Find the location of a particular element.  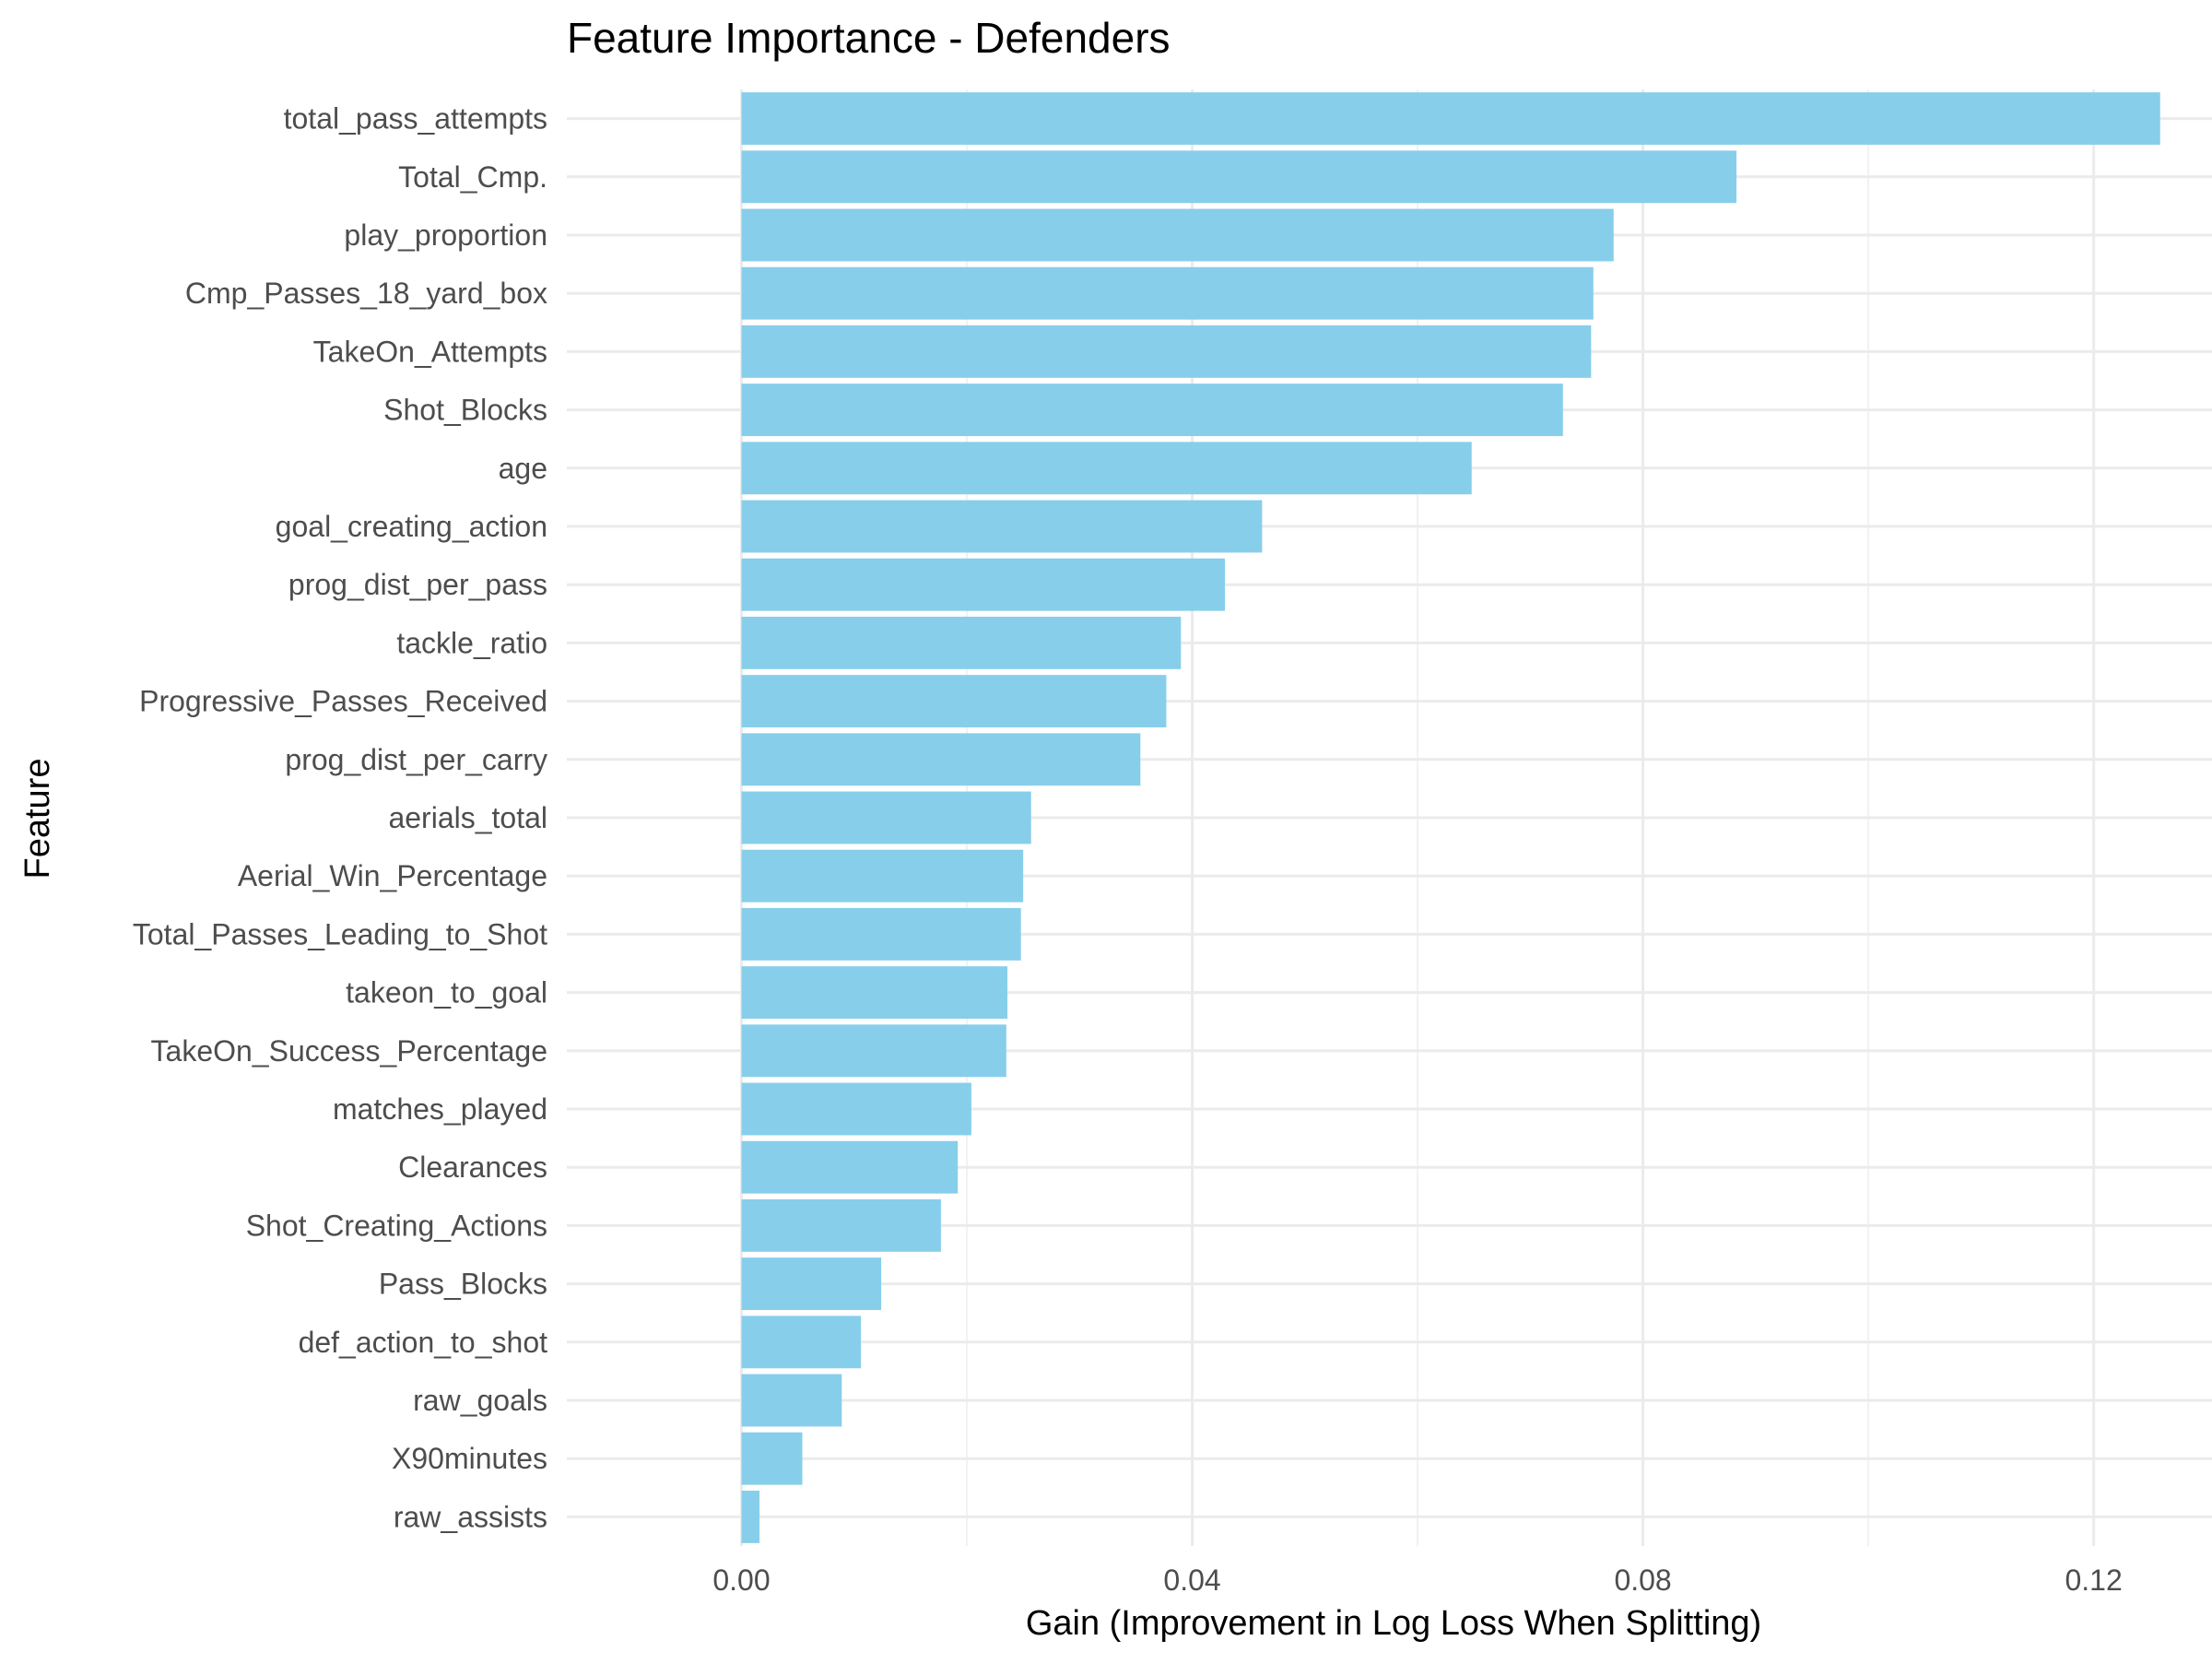

y-tick-label: goal_creating_action is located at coordinates (411, 526).